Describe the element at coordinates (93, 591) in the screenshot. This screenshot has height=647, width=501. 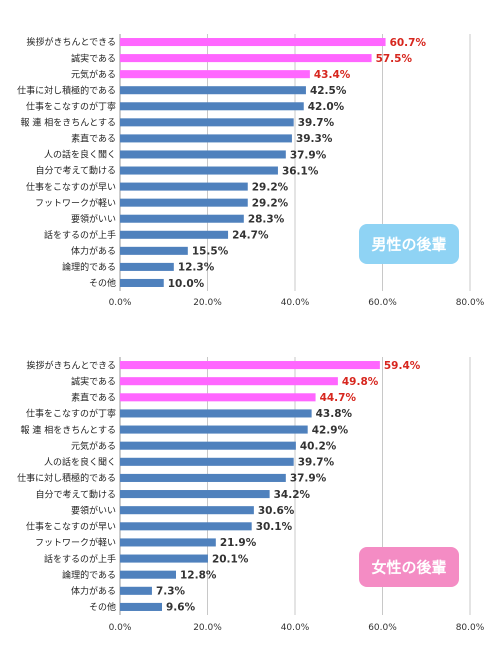
I see `category-label: 体力がある` at that location.